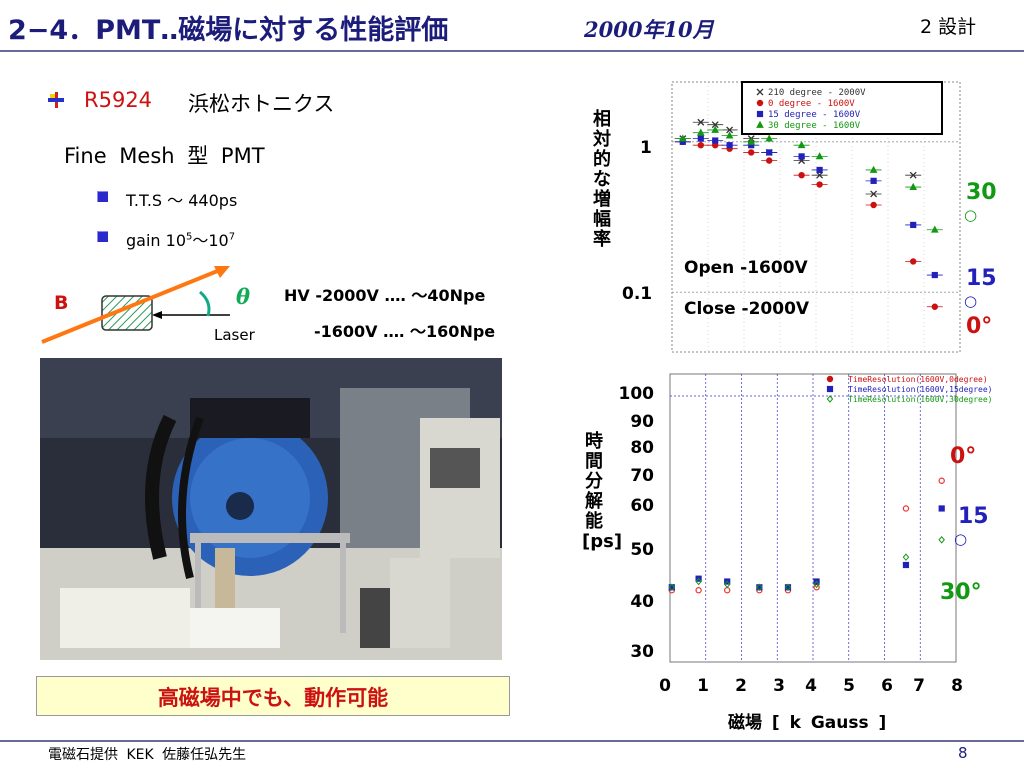 This screenshot has height=768, width=1024. What do you see at coordinates (649, 29) in the screenshot?
I see `slide-date: 2000年10月` at bounding box center [649, 29].